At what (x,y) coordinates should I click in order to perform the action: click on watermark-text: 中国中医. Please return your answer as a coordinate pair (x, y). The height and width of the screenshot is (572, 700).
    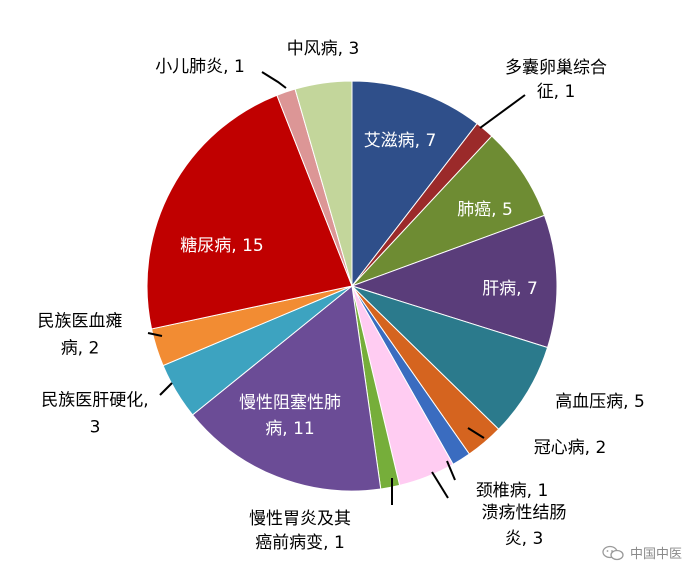
    Looking at the image, I should click on (655, 554).